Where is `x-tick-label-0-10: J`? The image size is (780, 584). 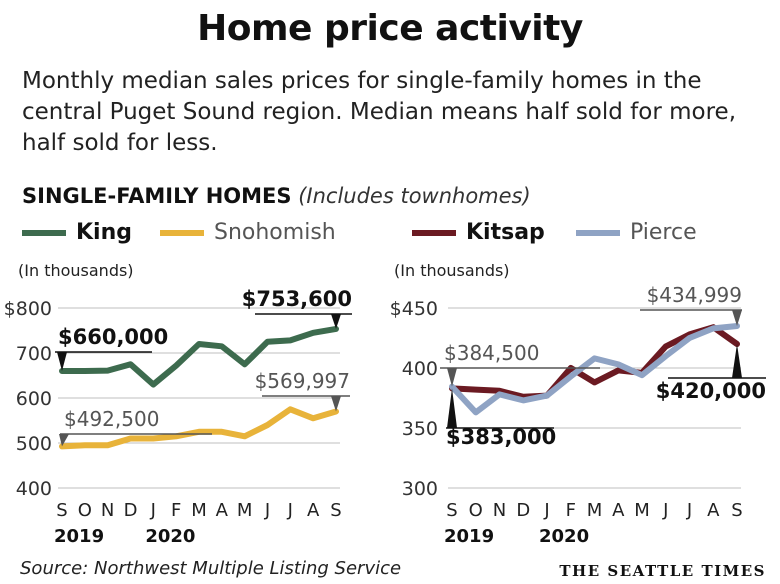 x-tick-label-0-10: J is located at coordinates (290, 510).